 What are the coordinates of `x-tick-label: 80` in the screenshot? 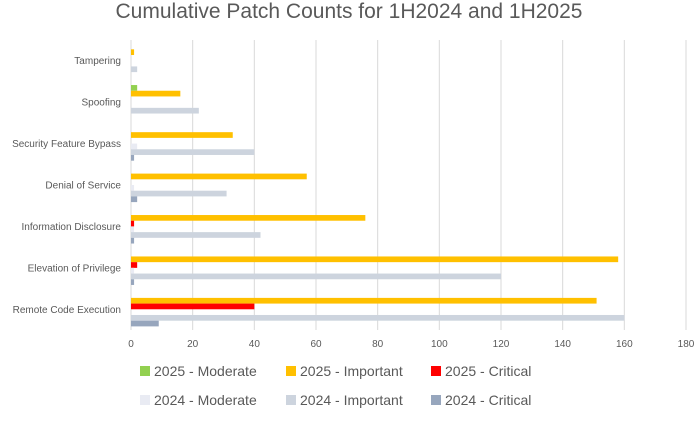 It's located at (378, 344).